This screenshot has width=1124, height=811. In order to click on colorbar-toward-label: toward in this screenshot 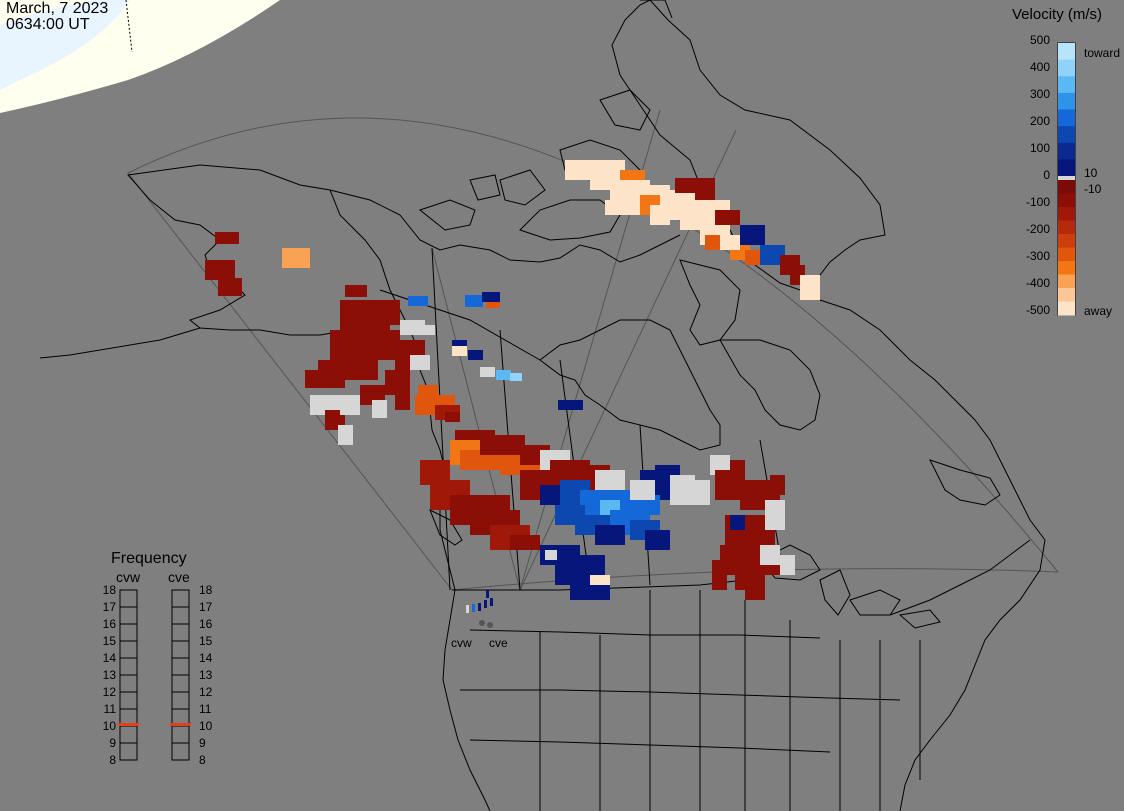, I will do `click(1102, 53)`.